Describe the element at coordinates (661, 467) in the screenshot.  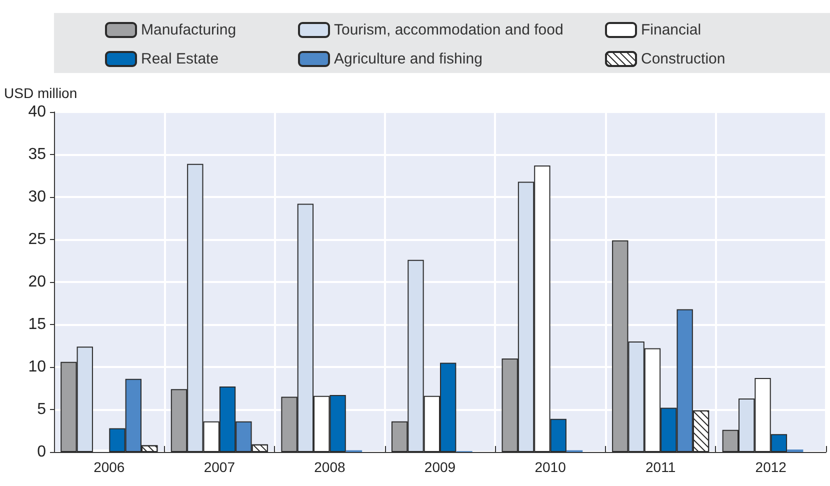
I see `x-tick-label: 2011` at that location.